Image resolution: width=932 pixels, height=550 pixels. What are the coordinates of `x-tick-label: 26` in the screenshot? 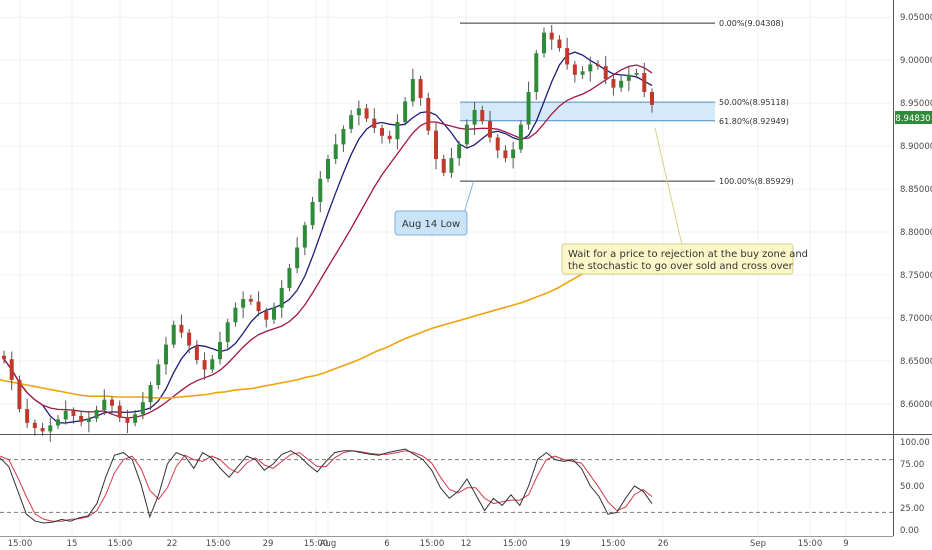 It's located at (663, 544).